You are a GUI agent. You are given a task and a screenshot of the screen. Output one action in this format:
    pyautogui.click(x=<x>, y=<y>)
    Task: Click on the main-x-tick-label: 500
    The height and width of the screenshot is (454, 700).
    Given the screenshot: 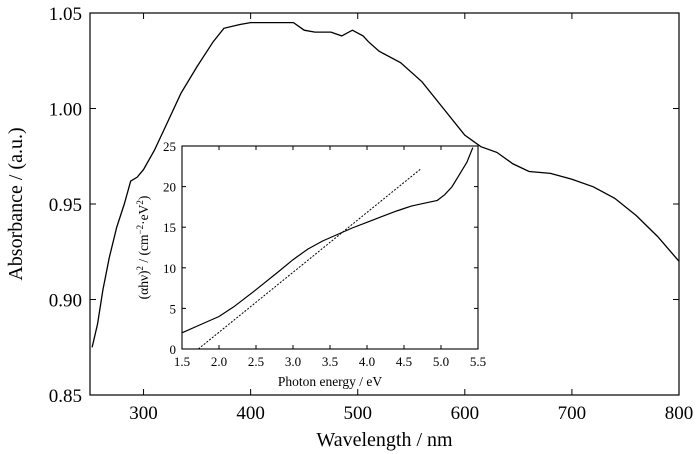 What is the action you would take?
    pyautogui.click(x=357, y=413)
    